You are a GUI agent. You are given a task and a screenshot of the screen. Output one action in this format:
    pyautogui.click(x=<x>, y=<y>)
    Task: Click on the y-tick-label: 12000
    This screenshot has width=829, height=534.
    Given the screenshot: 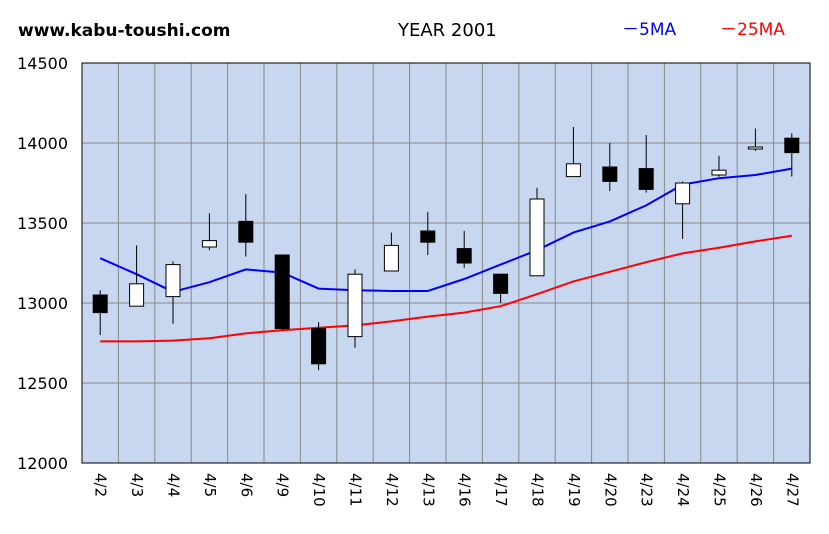 What is the action you would take?
    pyautogui.click(x=42, y=463)
    